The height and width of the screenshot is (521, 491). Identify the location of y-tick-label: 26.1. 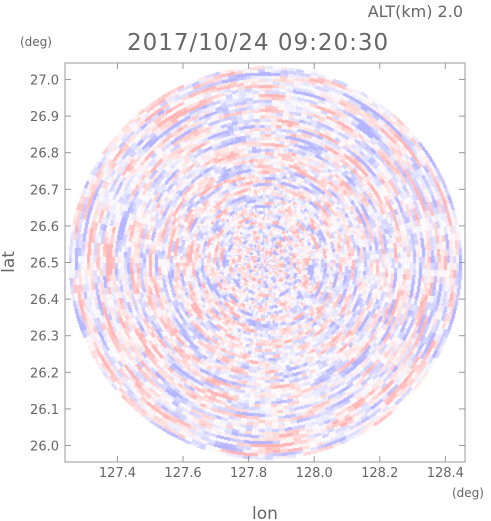
(44, 410).